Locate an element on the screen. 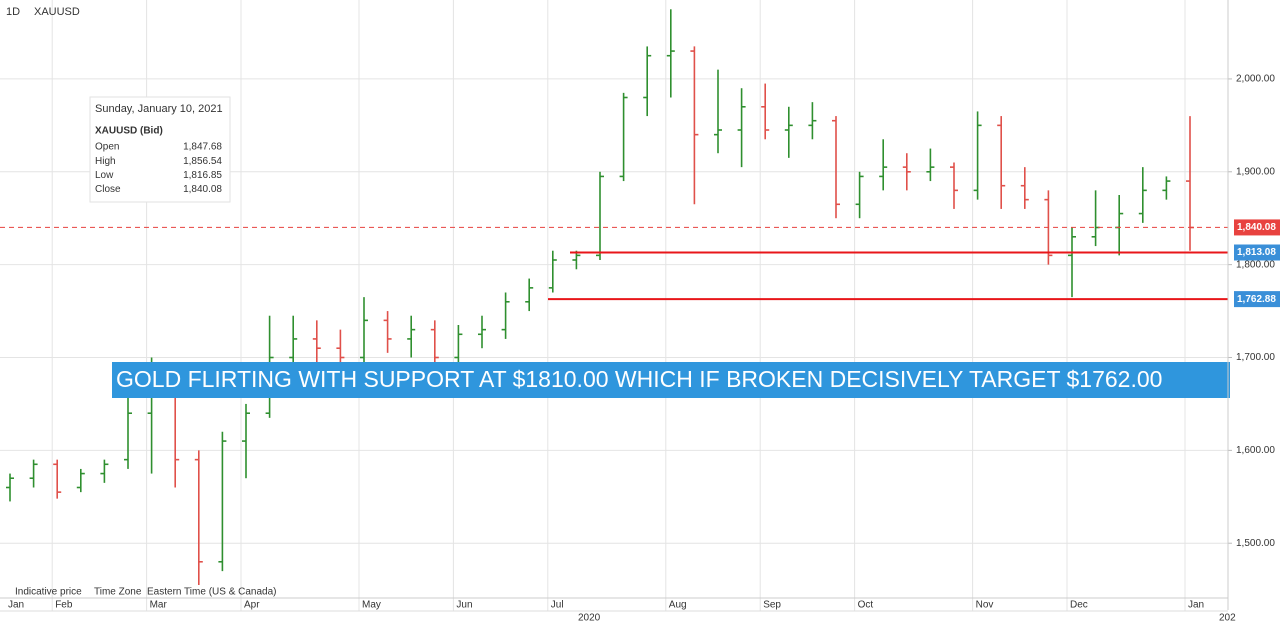 This screenshot has width=1280, height=625. level-tag-label: 1,762.88 is located at coordinates (1256, 299).